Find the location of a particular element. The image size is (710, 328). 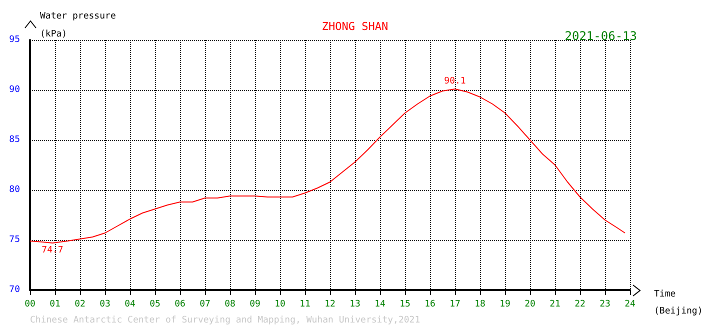

x-tick-label: 23 is located at coordinates (605, 305).